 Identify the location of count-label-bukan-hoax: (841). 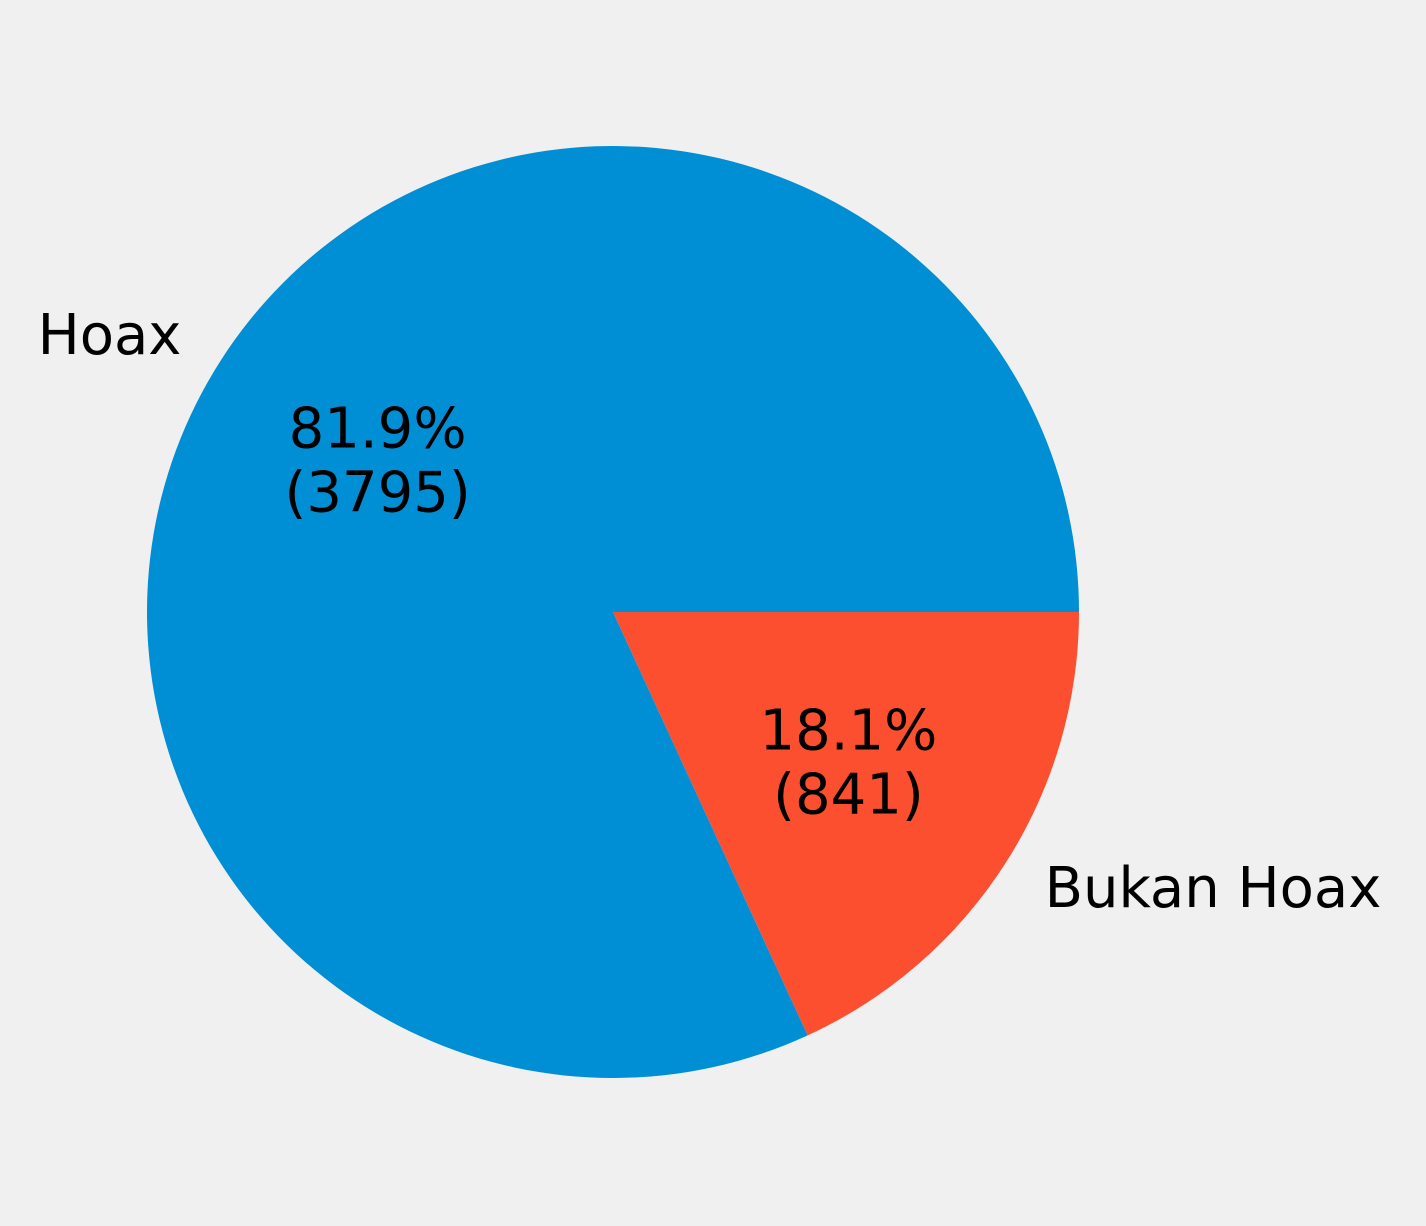
(848, 794).